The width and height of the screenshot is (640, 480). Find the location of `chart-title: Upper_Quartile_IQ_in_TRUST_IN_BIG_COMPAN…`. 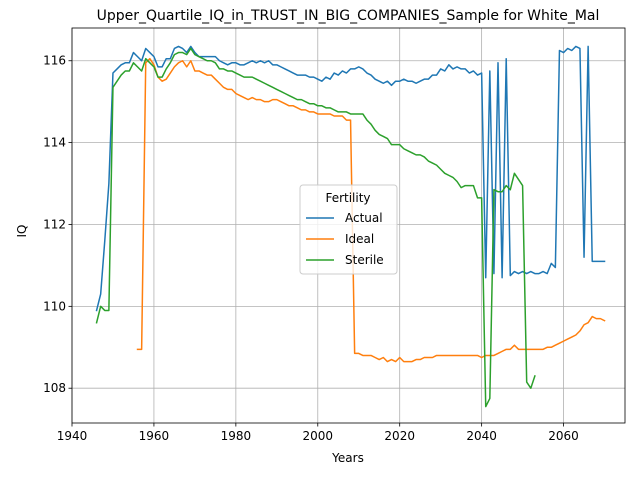

chart-title: Upper_Quartile_IQ_in_TRUST_IN_BIG_COMPAN… is located at coordinates (348, 16).